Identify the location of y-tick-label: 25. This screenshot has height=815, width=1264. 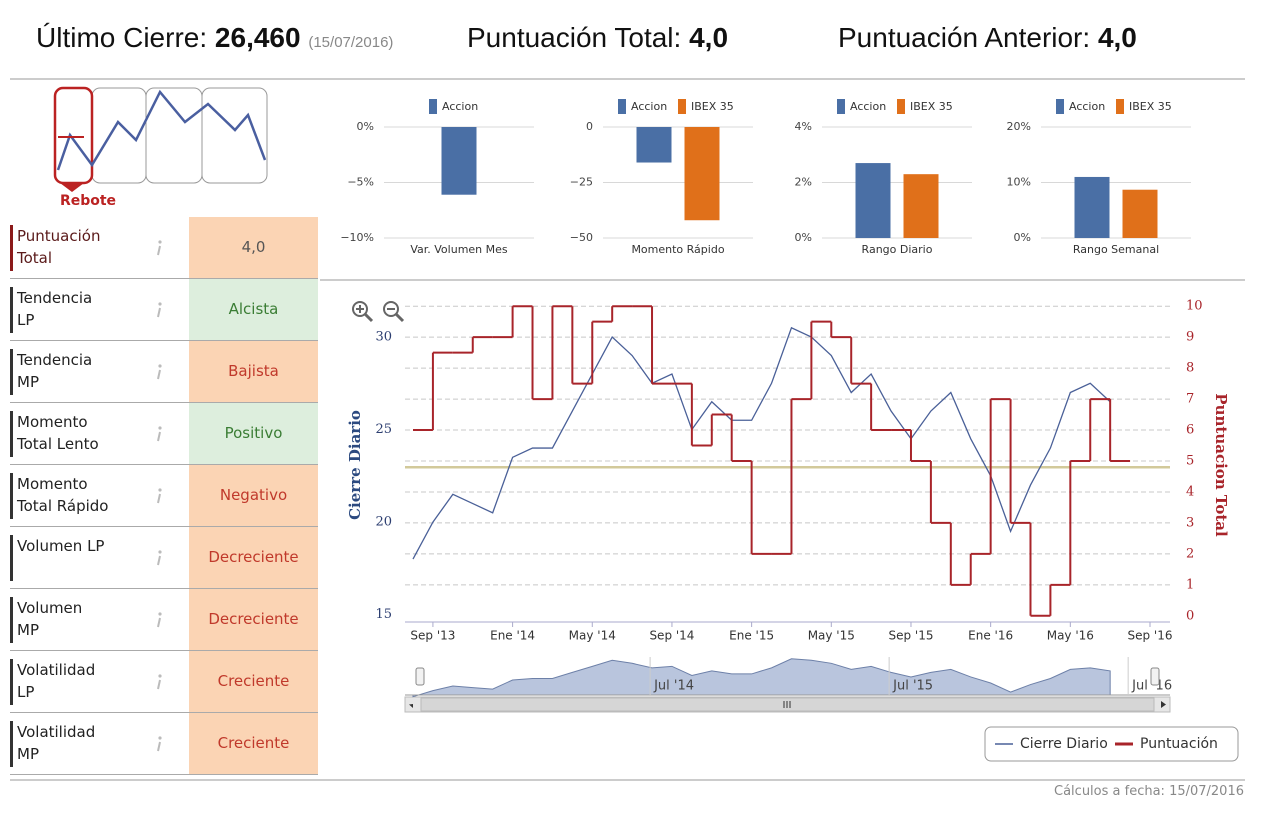
(383, 429).